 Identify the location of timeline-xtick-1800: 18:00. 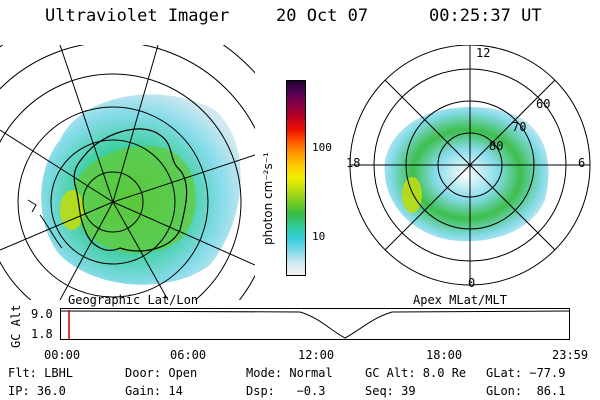
(444, 355).